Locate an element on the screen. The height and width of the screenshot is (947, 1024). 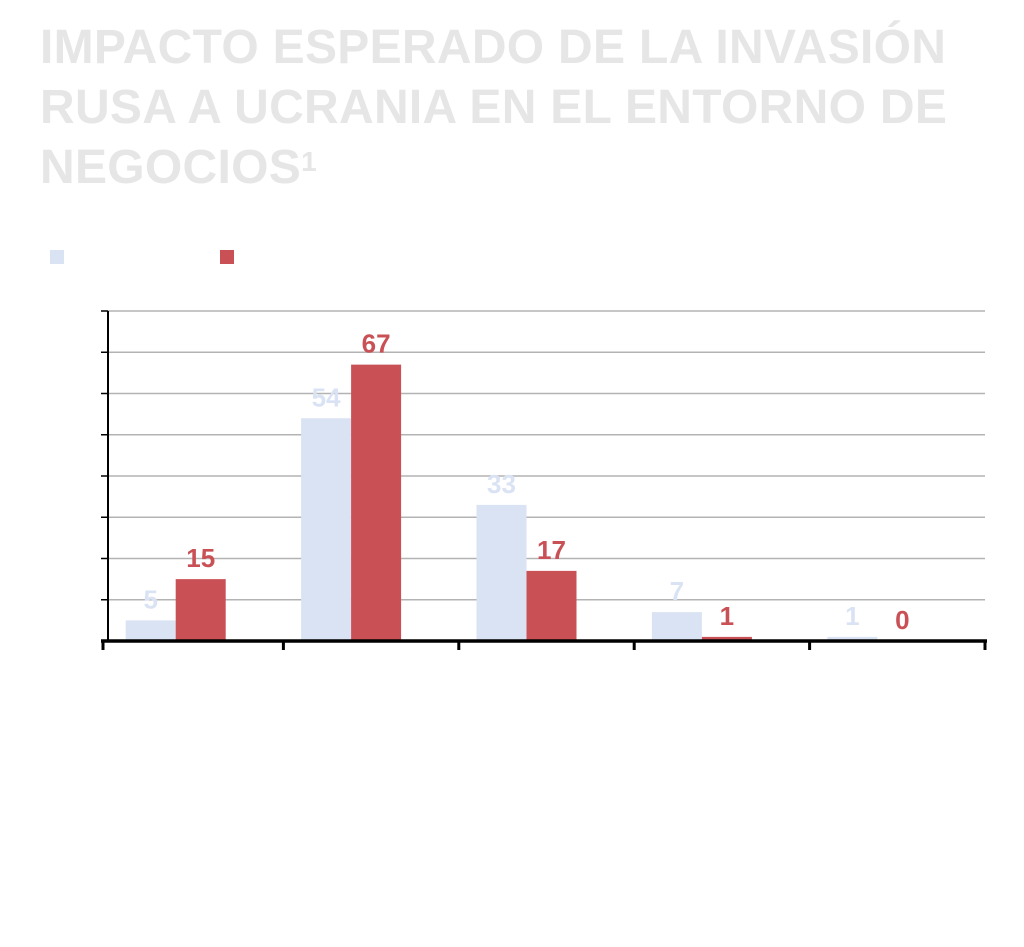
data-label-series-2: 1 is located at coordinates (727, 616).